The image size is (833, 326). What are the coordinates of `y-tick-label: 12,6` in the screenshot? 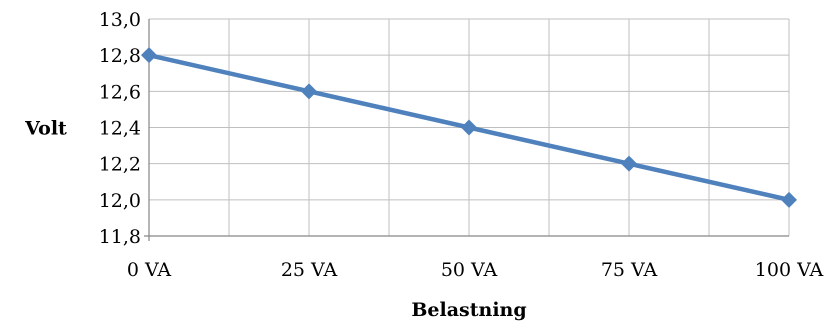 It's located at (120, 92).